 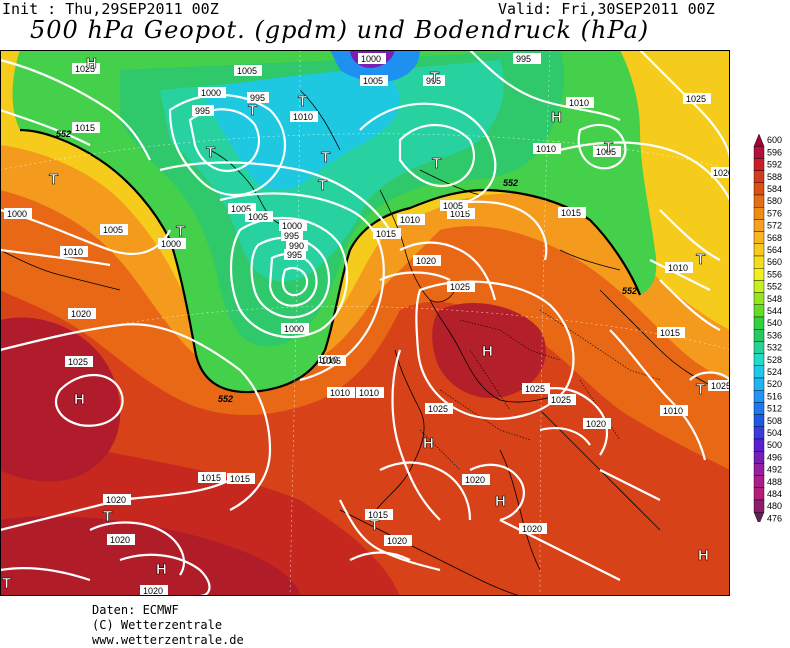 What do you see at coordinates (774, 311) in the screenshot?
I see `legend-level-label: 544` at bounding box center [774, 311].